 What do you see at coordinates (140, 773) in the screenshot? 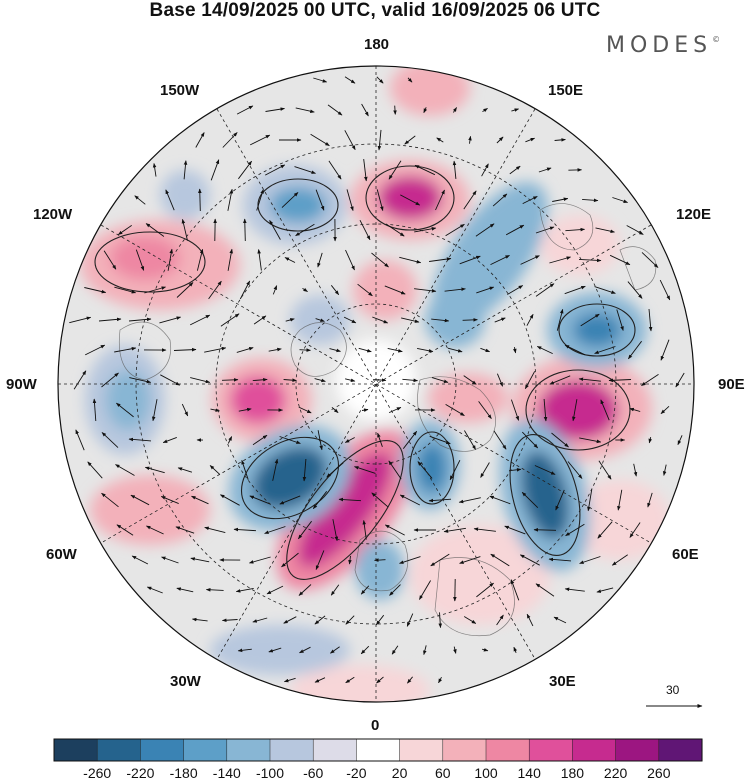
I see `colorbar-tick-label: -220` at bounding box center [140, 773].